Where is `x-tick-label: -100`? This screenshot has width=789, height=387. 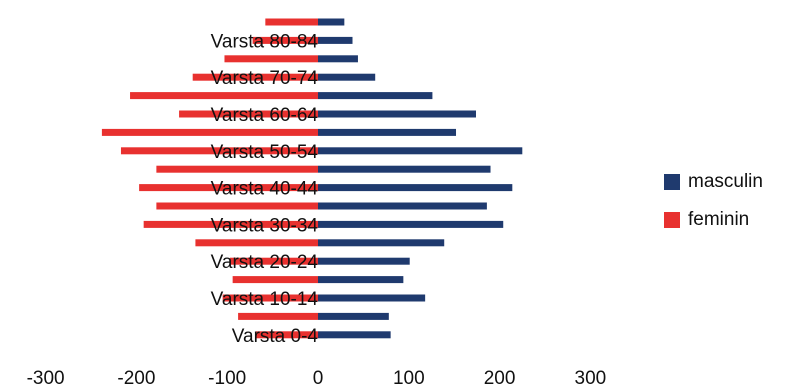
x-tick-label: -100 is located at coordinates (227, 377).